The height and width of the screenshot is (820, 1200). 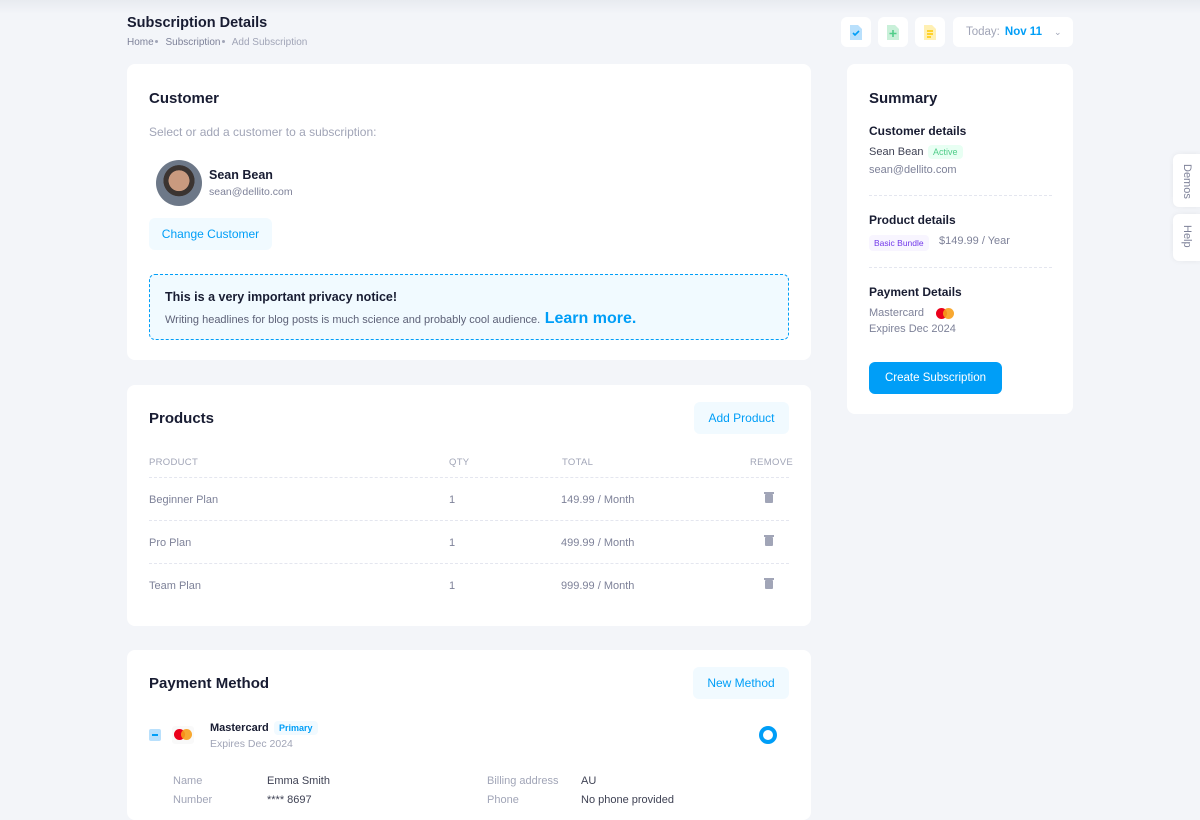 What do you see at coordinates (912, 220) in the screenshot?
I see `product-details-heading: Product details` at bounding box center [912, 220].